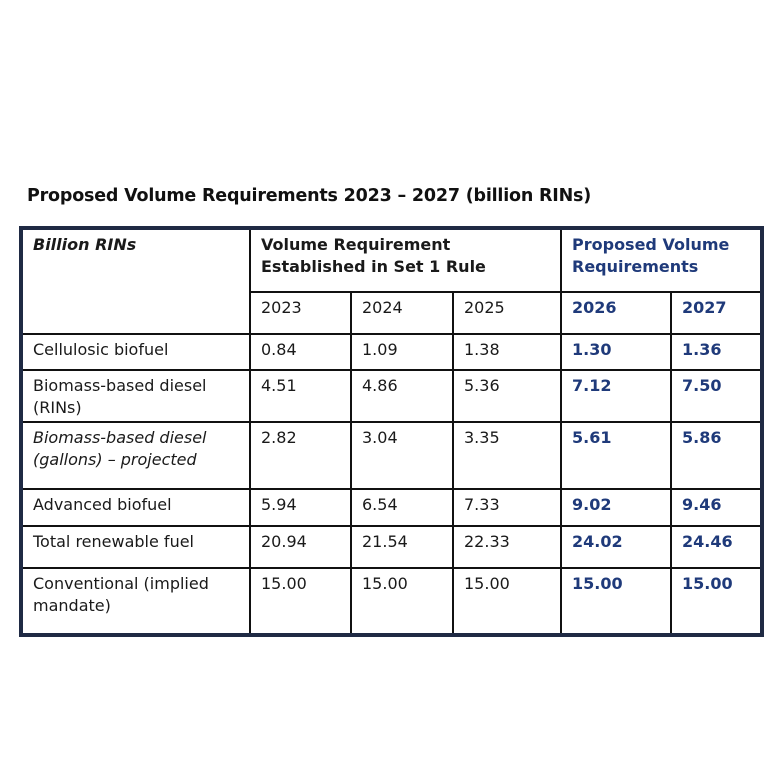  What do you see at coordinates (507, 352) in the screenshot?
I see `cell: 1.38` at bounding box center [507, 352].